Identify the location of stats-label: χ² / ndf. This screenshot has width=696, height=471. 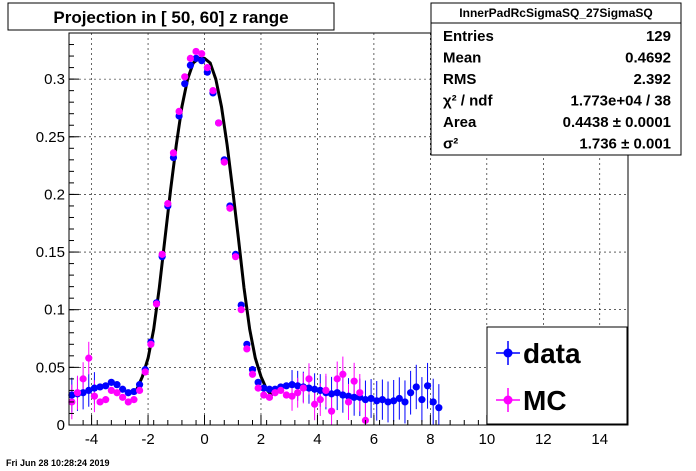
(468, 101).